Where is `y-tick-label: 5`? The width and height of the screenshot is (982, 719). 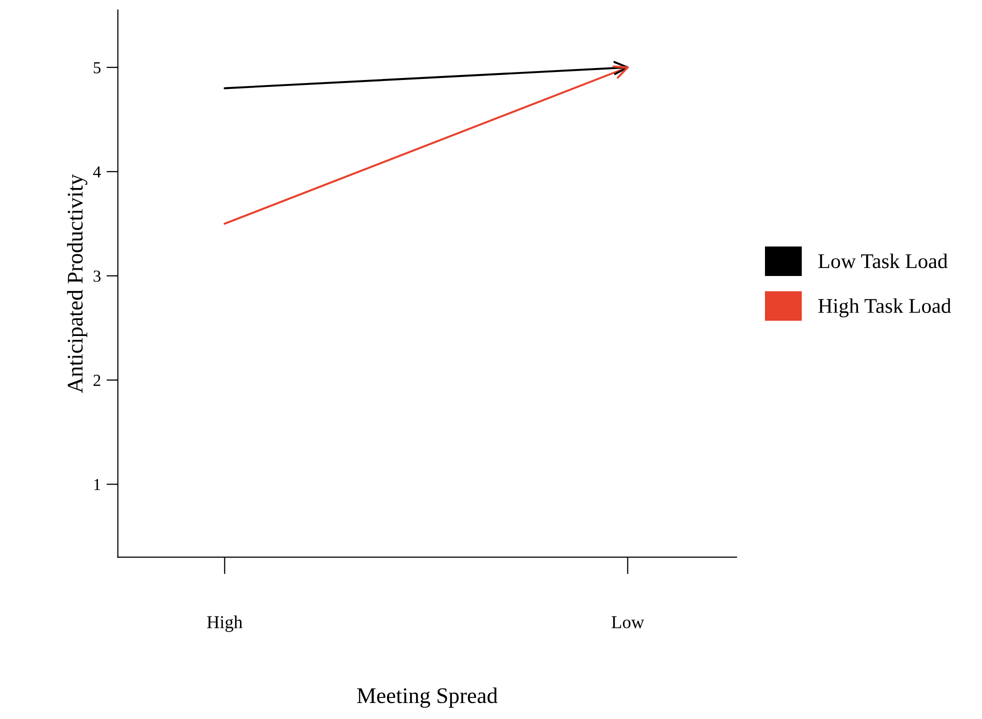 y-tick-label: 5 is located at coordinates (97, 68).